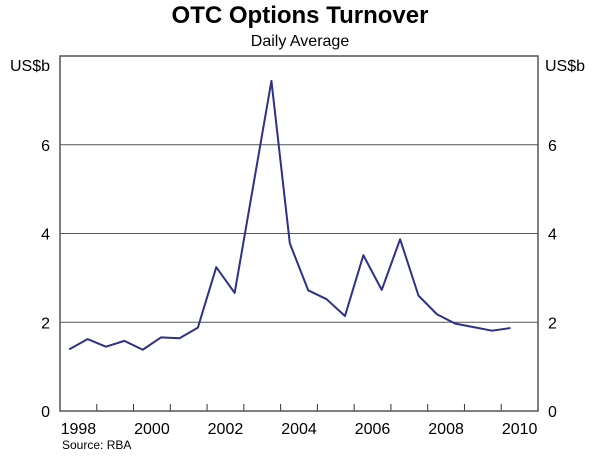  What do you see at coordinates (97, 445) in the screenshot?
I see `source-note: Source: RBA` at bounding box center [97, 445].